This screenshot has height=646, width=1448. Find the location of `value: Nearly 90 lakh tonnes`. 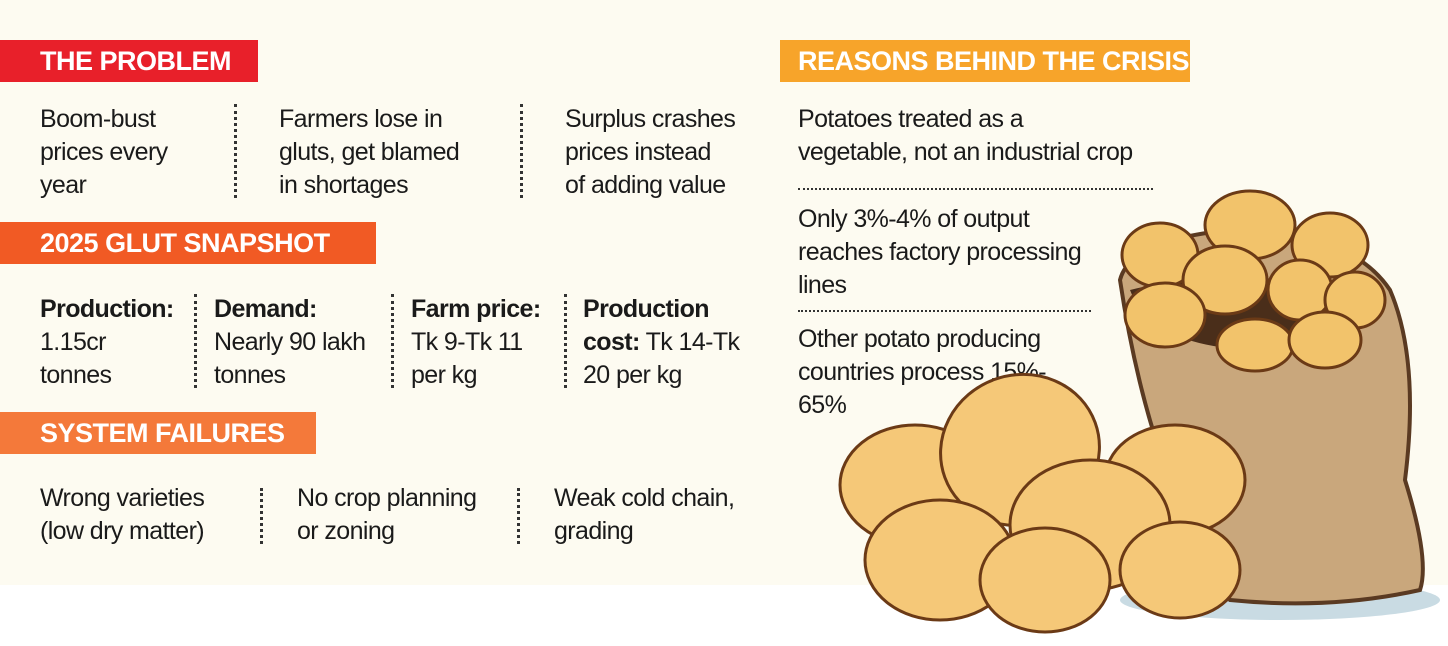

value: Nearly 90 lakh tonnes is located at coordinates (290, 358).